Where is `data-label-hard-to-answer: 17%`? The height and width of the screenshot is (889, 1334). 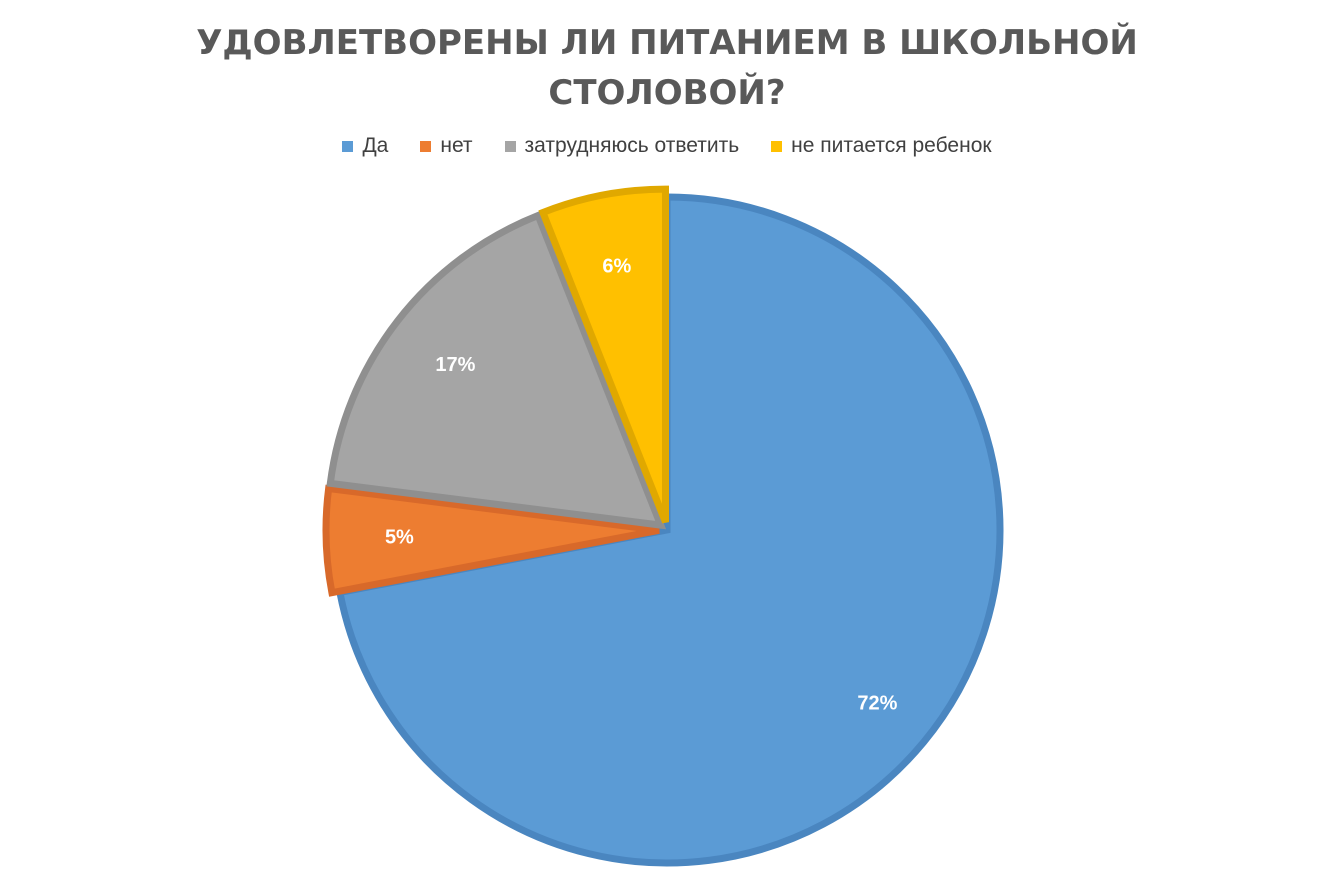
data-label-hard-to-answer: 17% is located at coordinates (455, 365).